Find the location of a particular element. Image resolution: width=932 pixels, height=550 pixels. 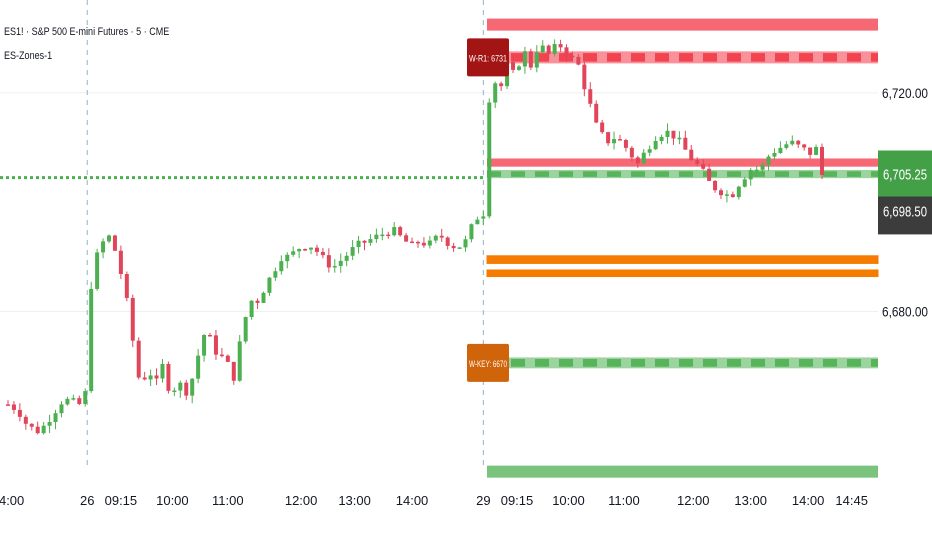

support-zone-bottom is located at coordinates (682, 471).